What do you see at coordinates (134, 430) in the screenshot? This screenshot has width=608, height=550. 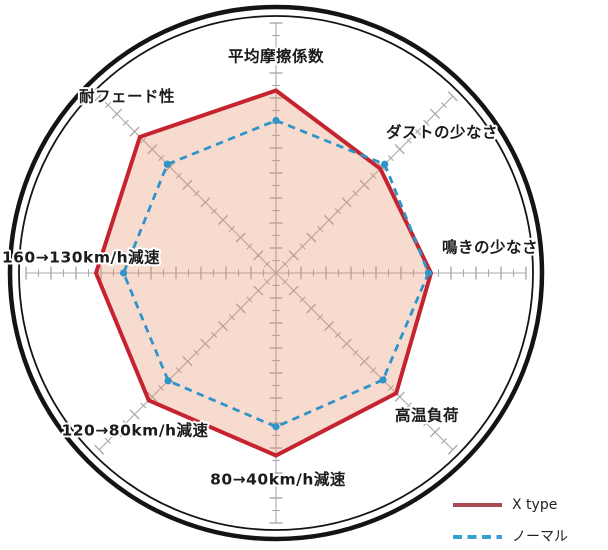 I see `axis-label: 120→80km/h減速` at bounding box center [134, 430].